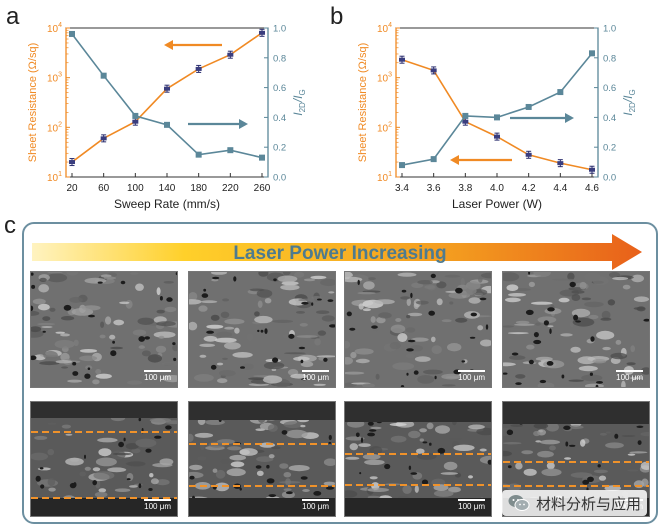  Describe the element at coordinates (569, 118) in the screenshot. I see `chart-b-ratio-arrow-head` at that location.